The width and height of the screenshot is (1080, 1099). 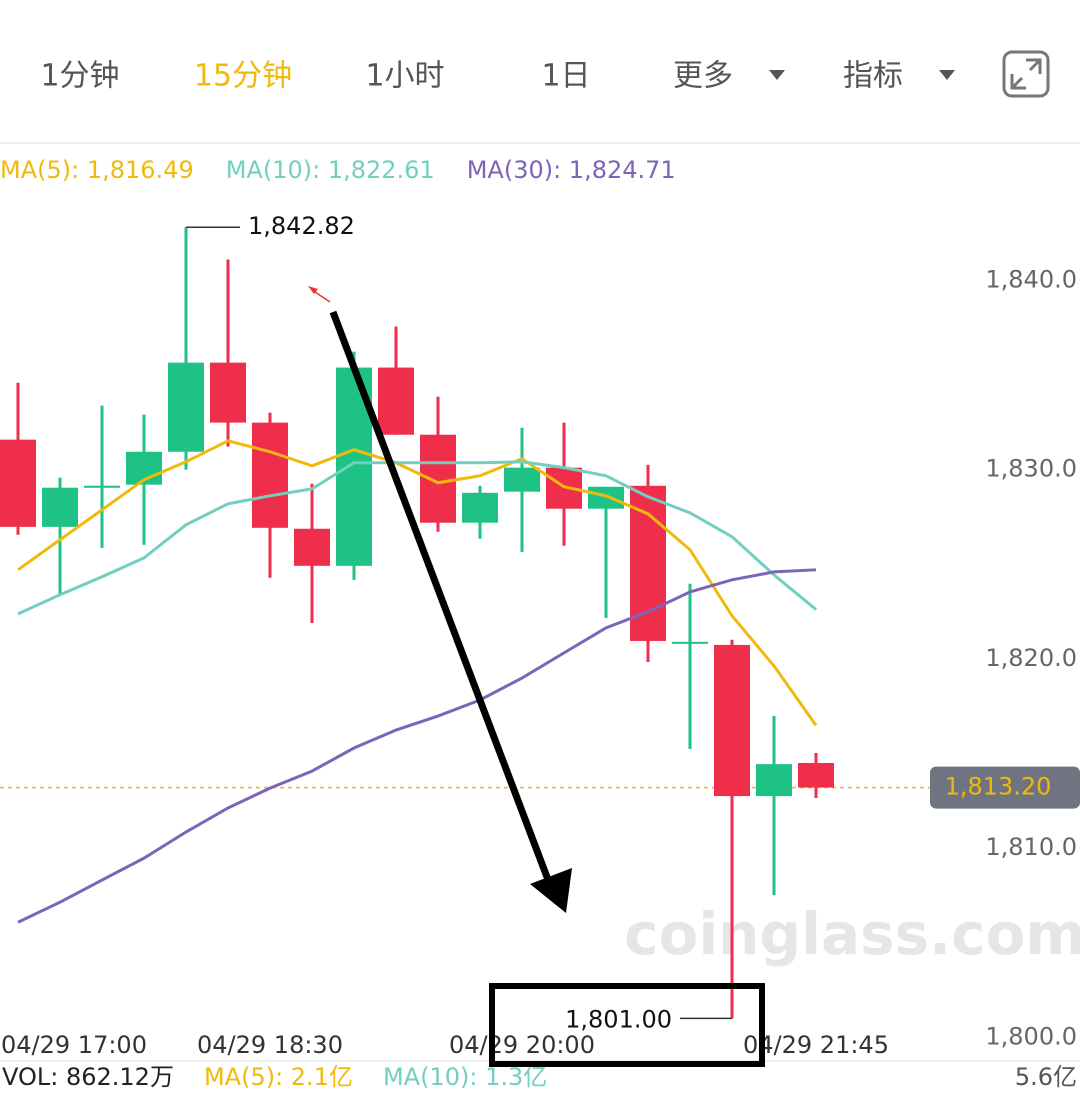 I want to click on y-tick-label: 1,840.0, so click(x=1031, y=280).